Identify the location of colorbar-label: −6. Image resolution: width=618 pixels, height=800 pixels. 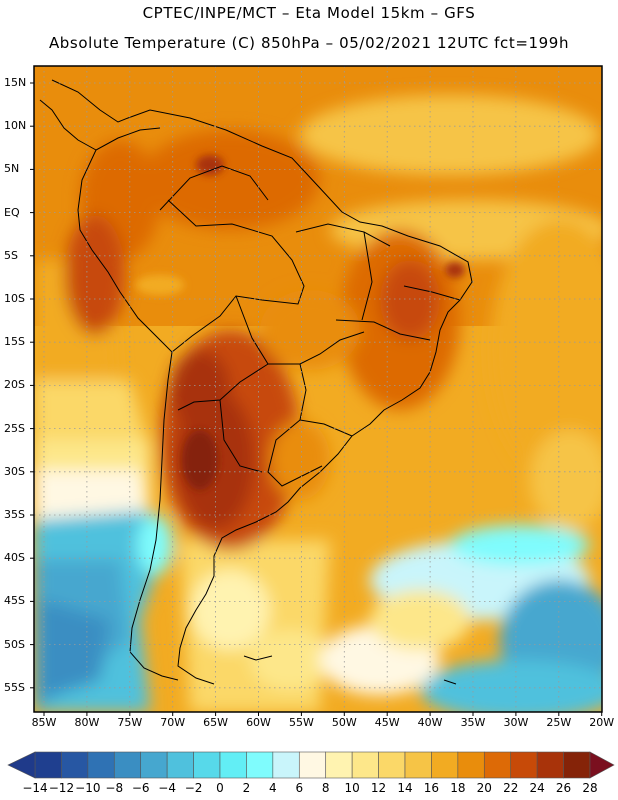
(140, 788).